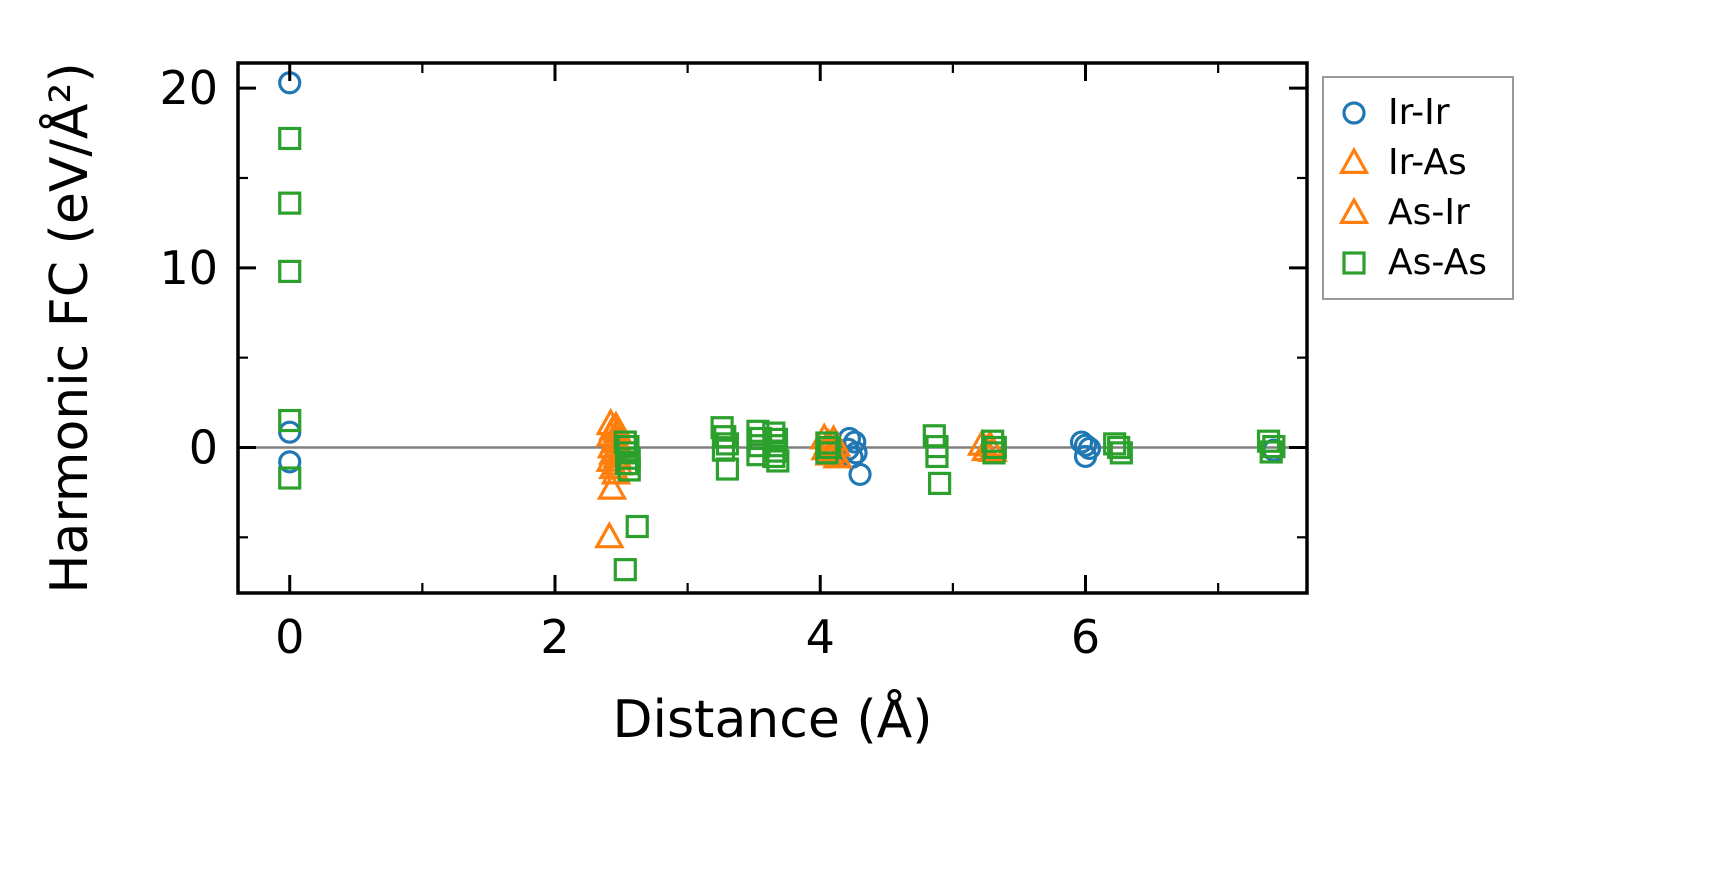  What do you see at coordinates (1437, 262) in the screenshot?
I see `legend-label: As-As` at bounding box center [1437, 262].